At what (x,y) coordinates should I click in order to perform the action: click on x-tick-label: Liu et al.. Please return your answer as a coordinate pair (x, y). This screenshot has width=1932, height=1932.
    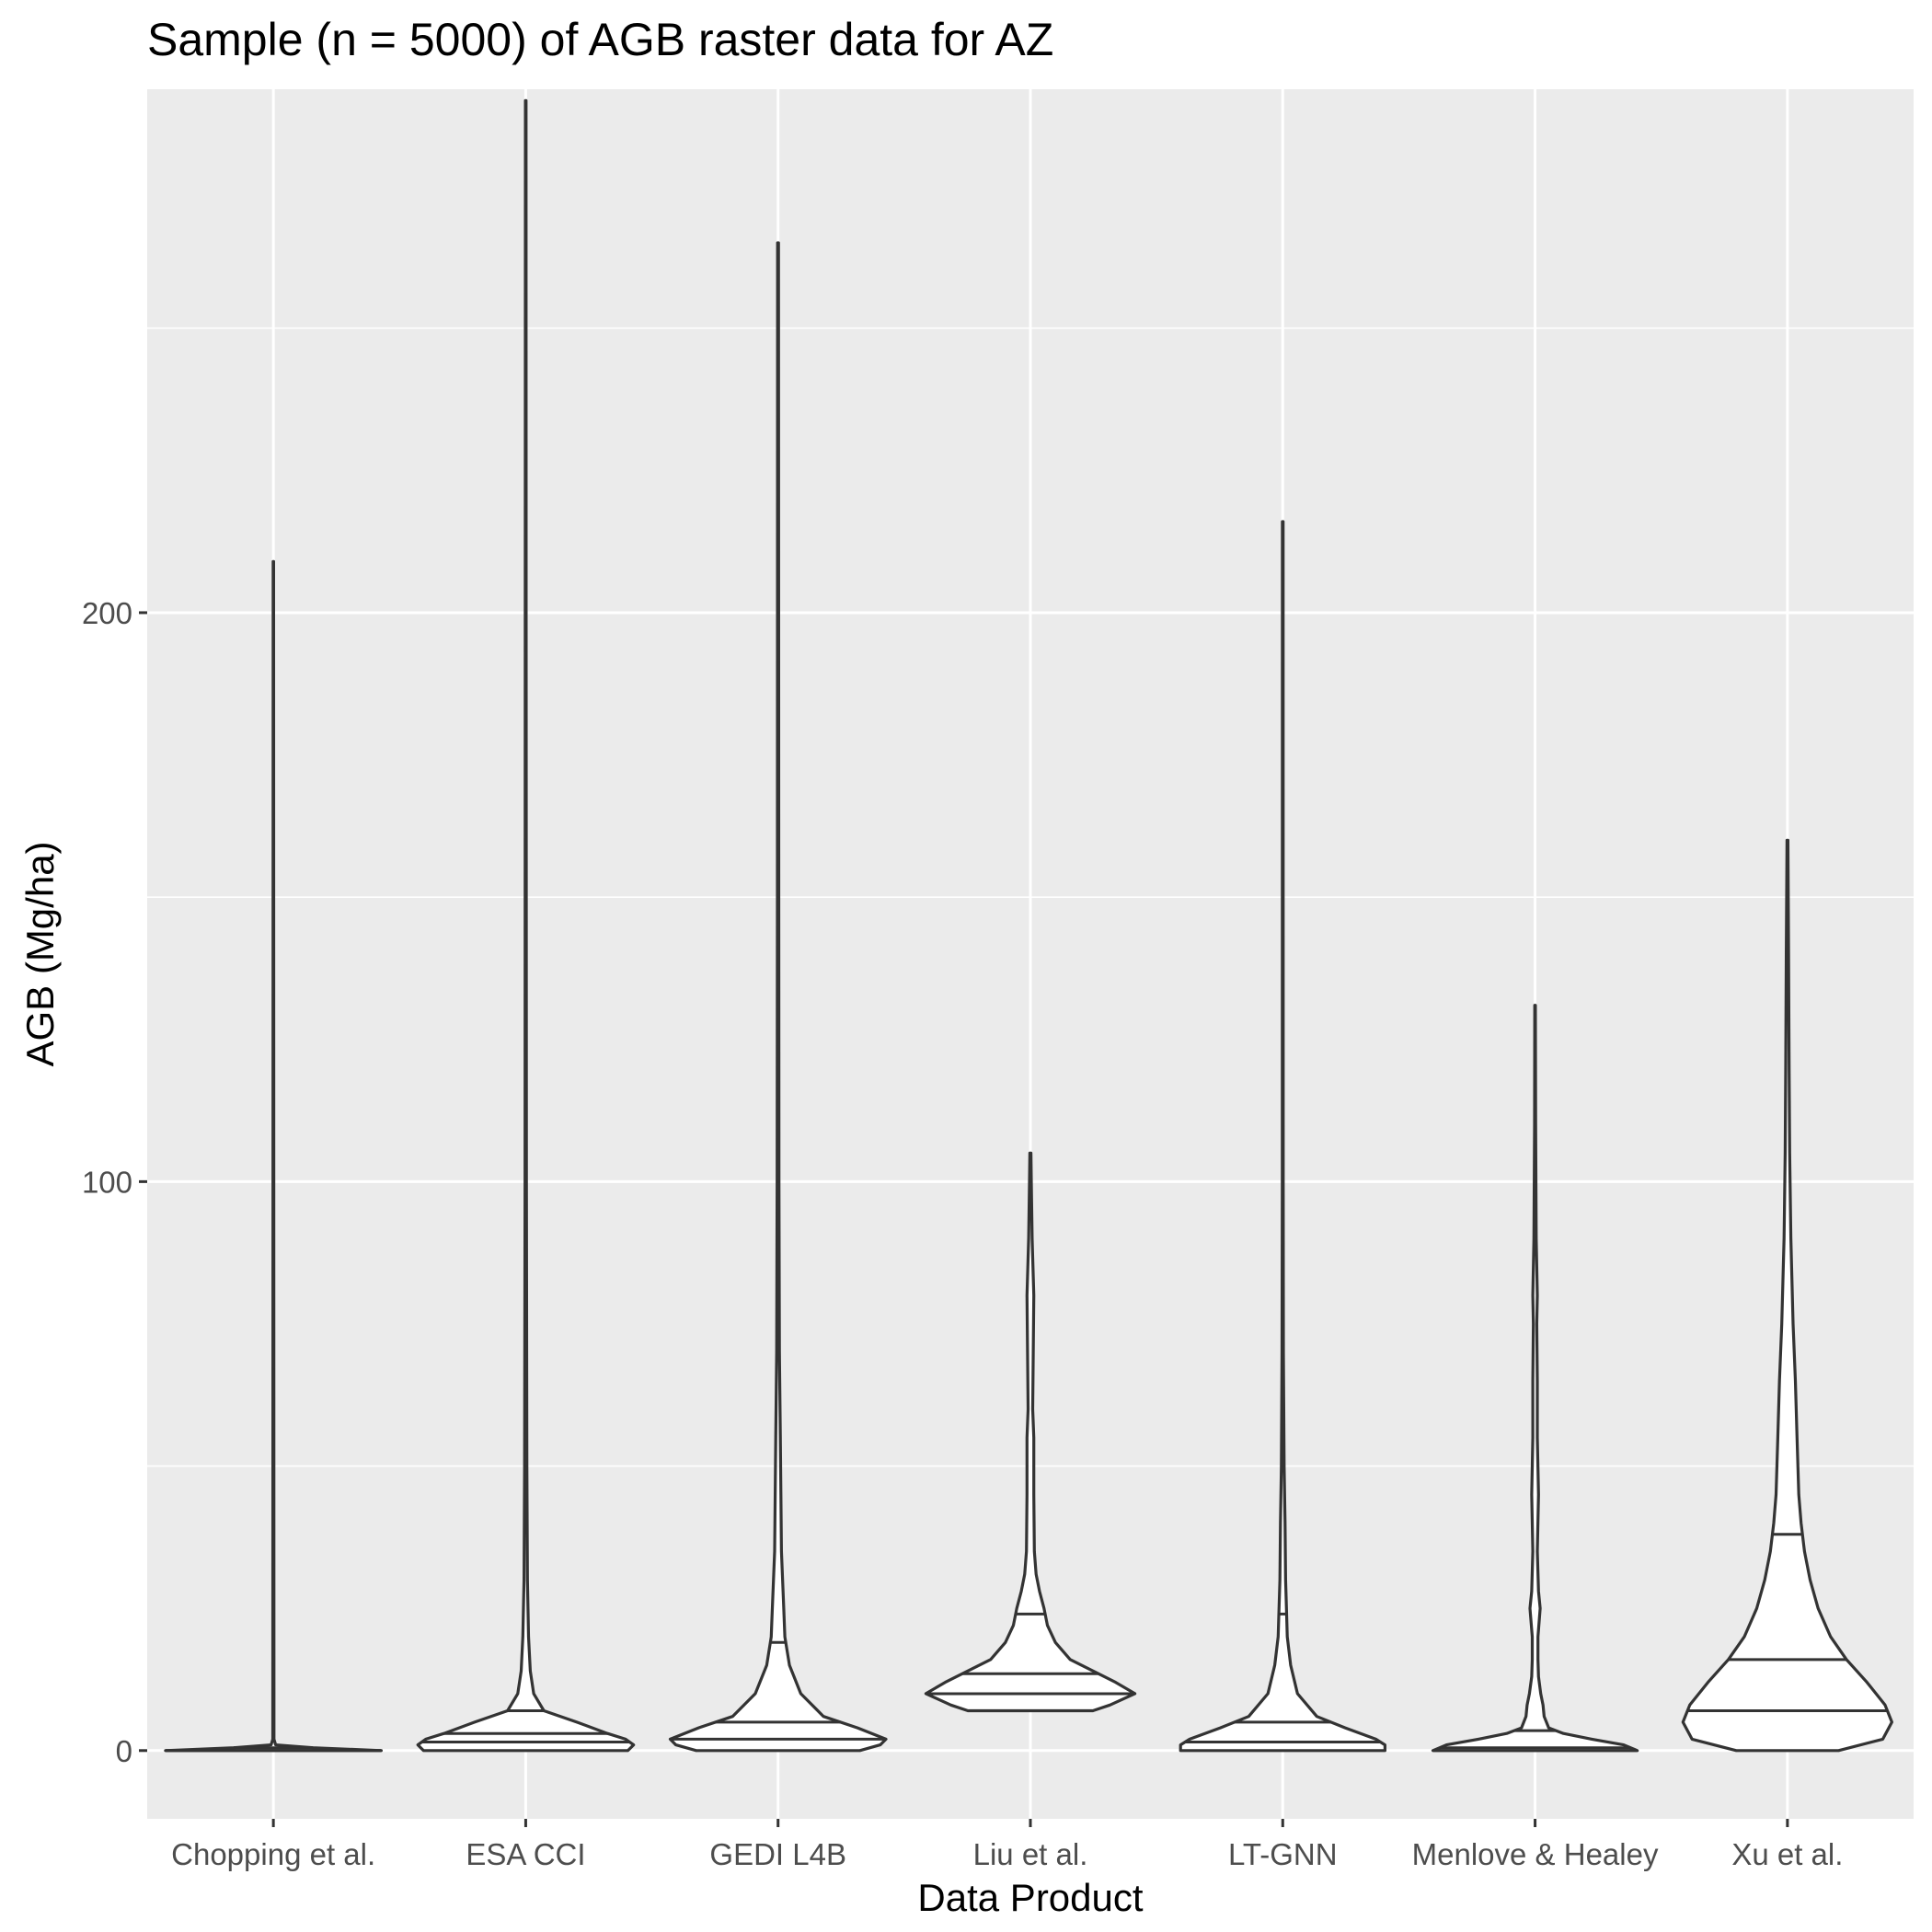
    Looking at the image, I should click on (1030, 1854).